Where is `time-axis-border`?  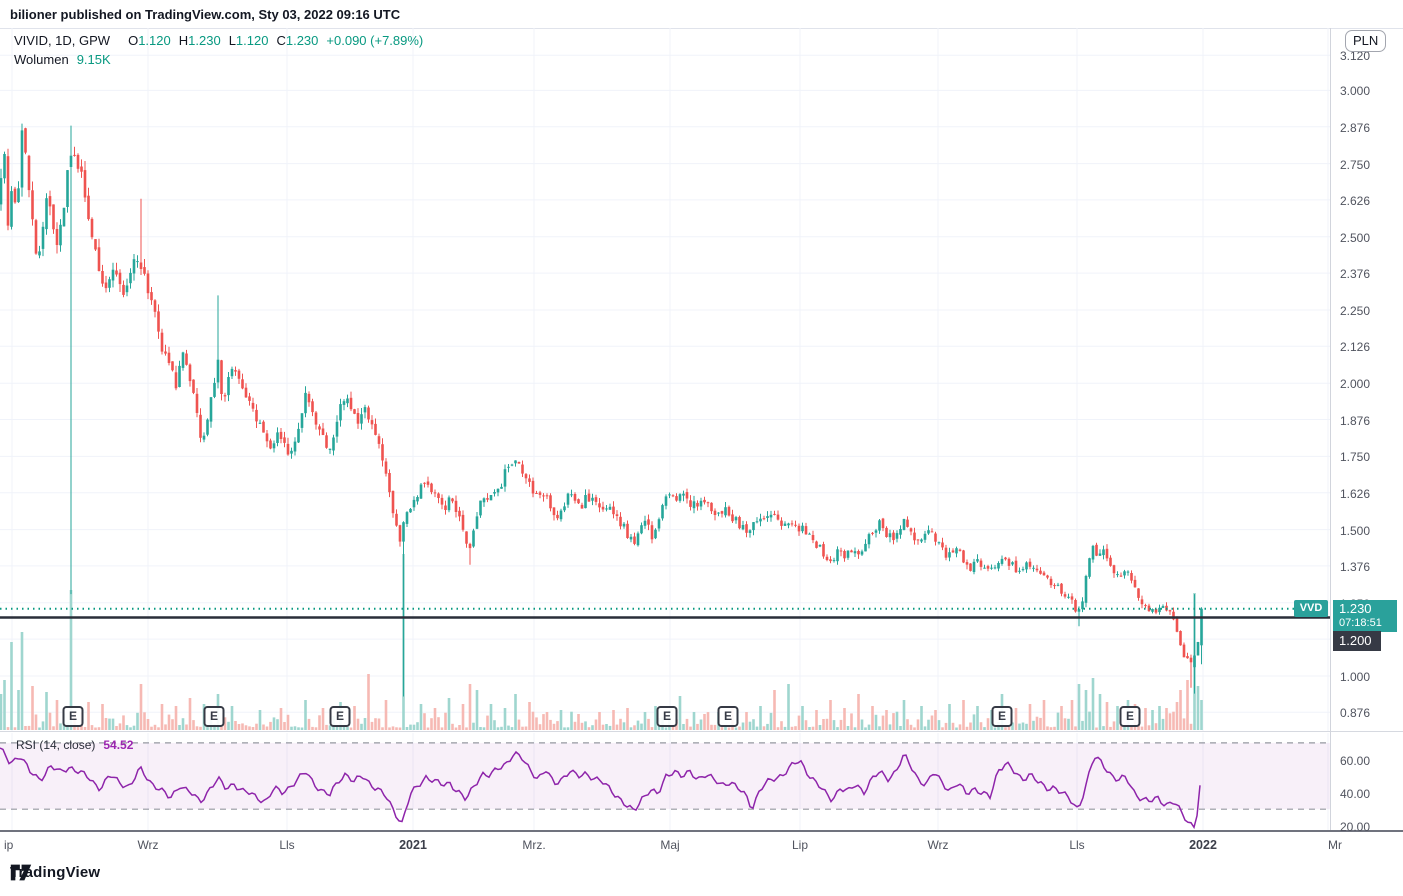 time-axis-border is located at coordinates (701, 831).